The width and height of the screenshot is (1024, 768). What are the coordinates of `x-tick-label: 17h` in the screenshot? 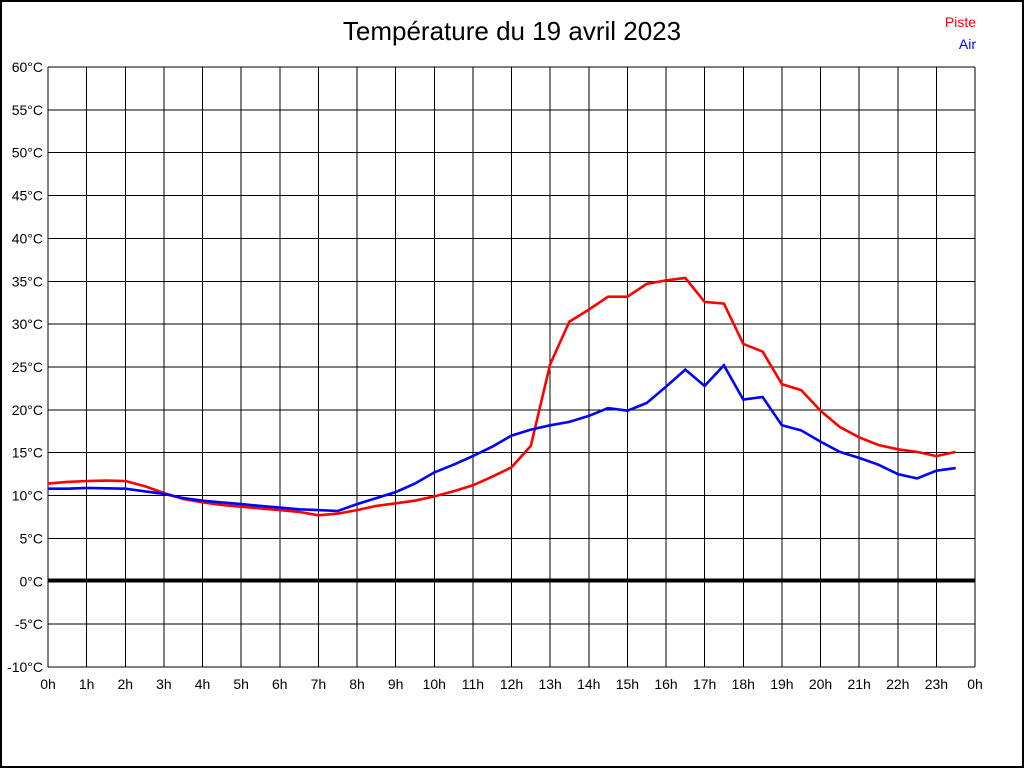 It's located at (704, 684).